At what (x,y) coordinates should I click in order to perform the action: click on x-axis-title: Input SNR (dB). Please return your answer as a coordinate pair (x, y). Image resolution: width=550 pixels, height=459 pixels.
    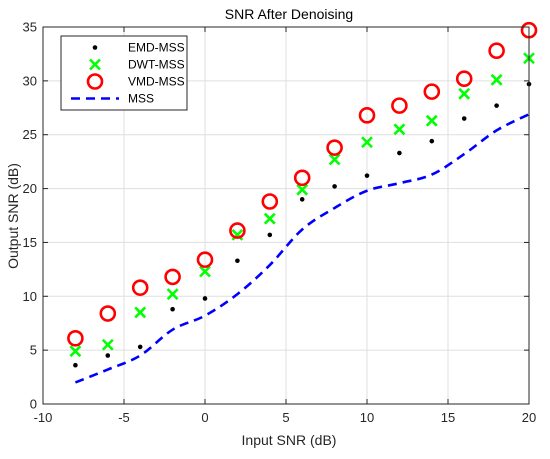
    Looking at the image, I should click on (289, 440).